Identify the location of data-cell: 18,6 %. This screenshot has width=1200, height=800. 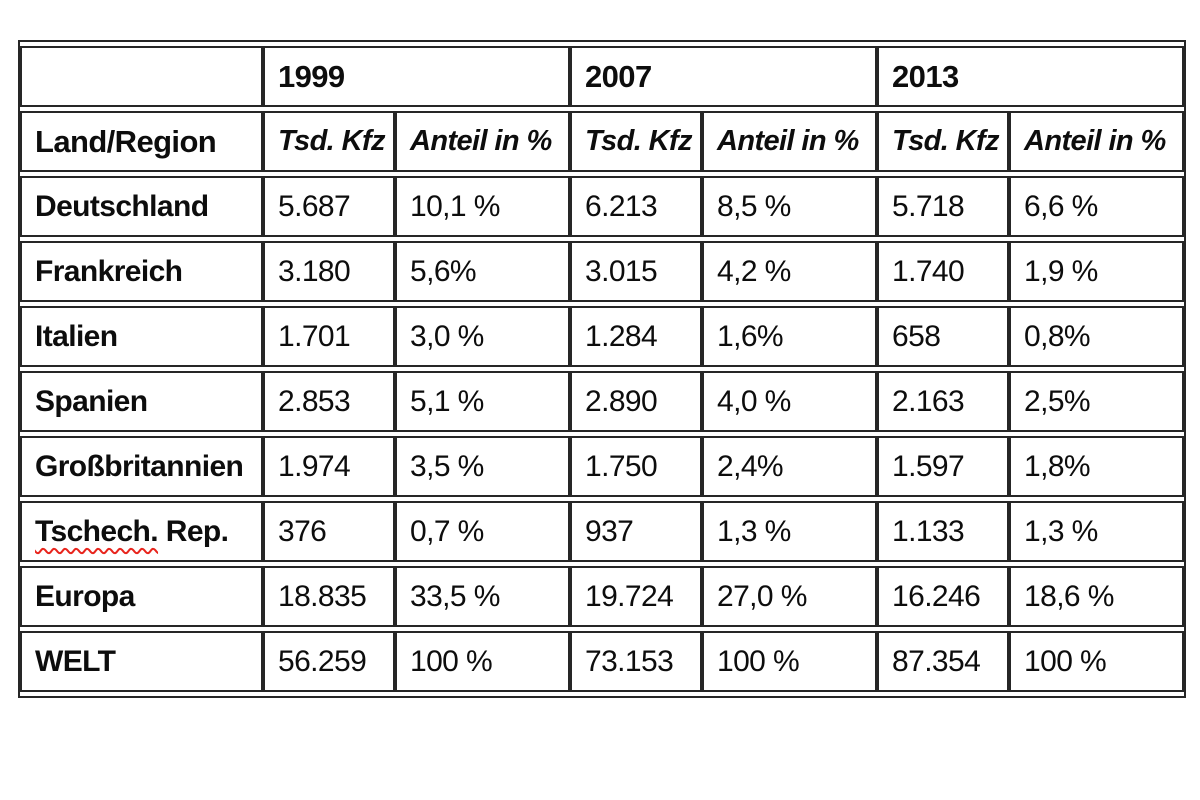
(1097, 596).